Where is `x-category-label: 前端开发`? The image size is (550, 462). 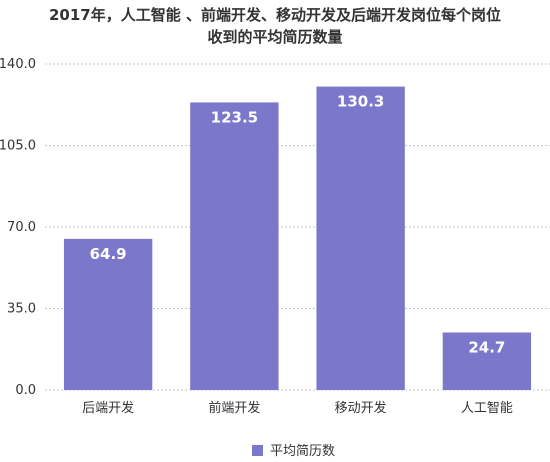
x-category-label: 前端开发 is located at coordinates (234, 408).